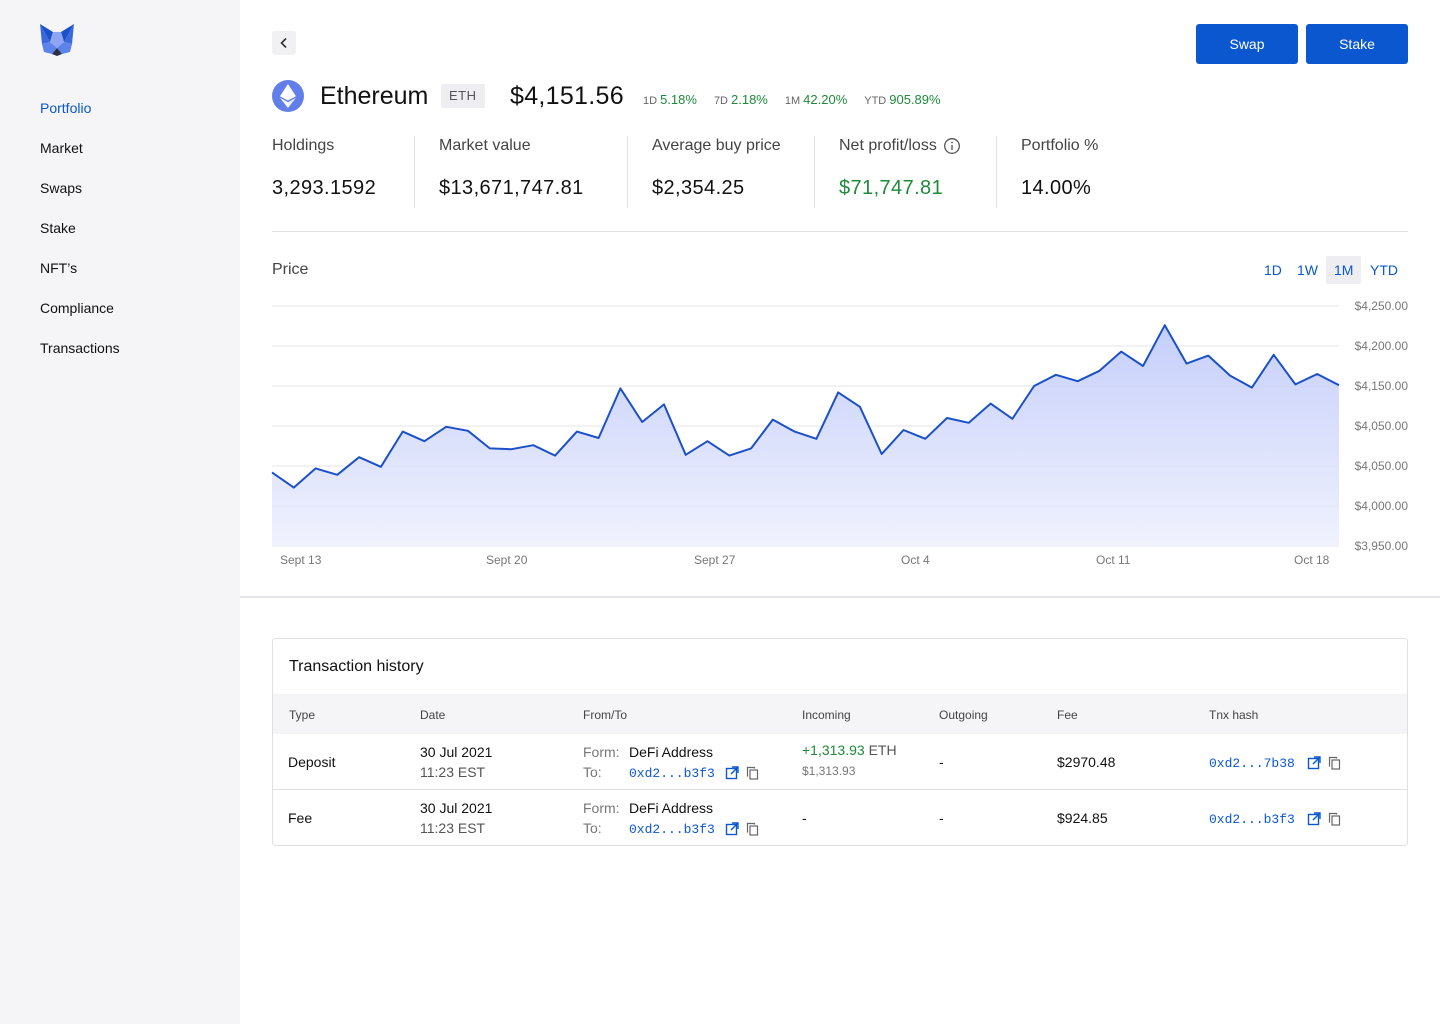 This screenshot has height=1024, width=1440. I want to click on y-axis-tick-label: $3,950.00, so click(1382, 546).